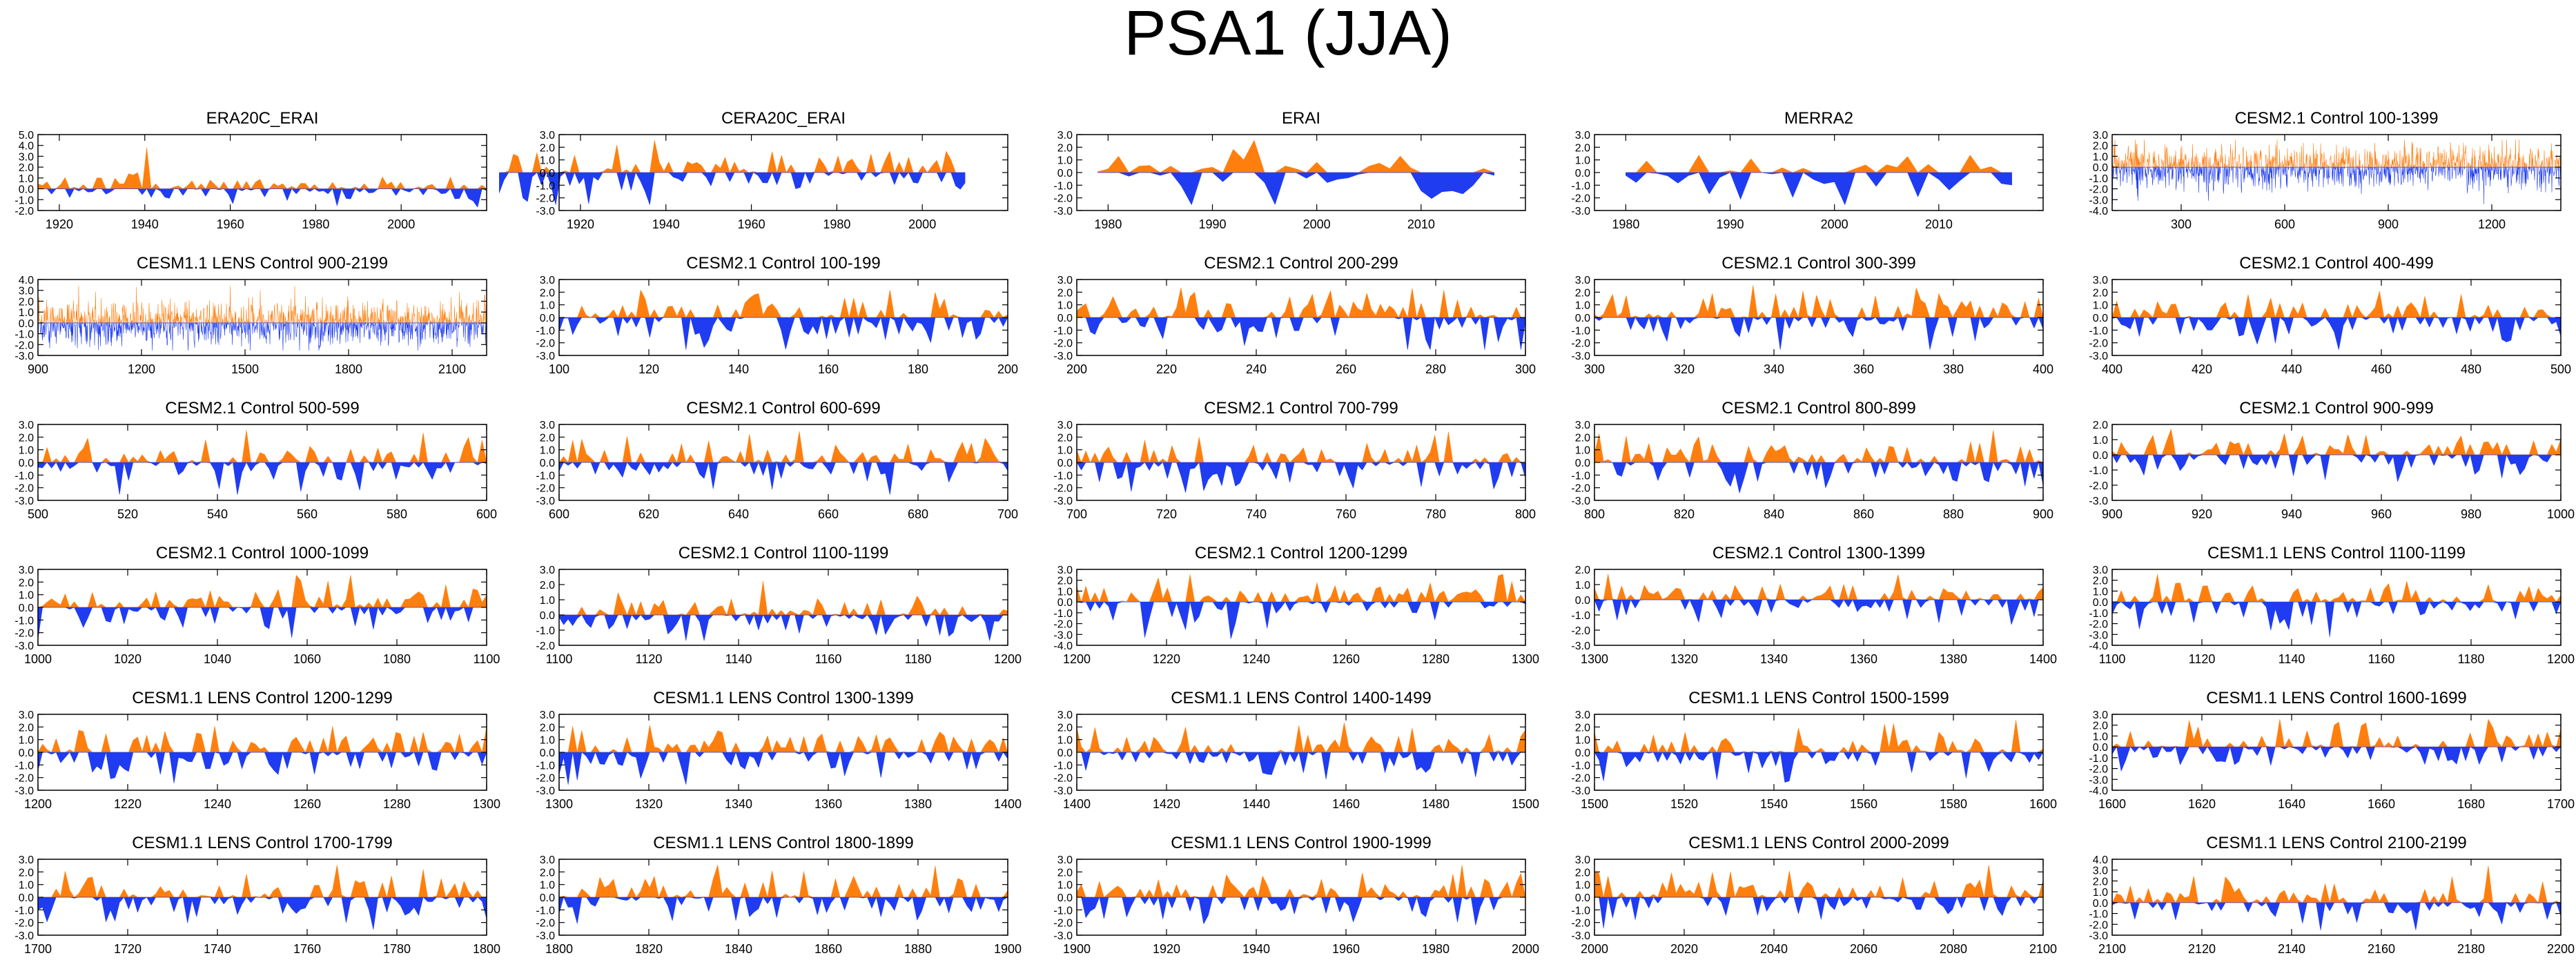 The image size is (2576, 969). What do you see at coordinates (1063, 646) in the screenshot?
I see `y-tick-label: -4.0` at bounding box center [1063, 646].